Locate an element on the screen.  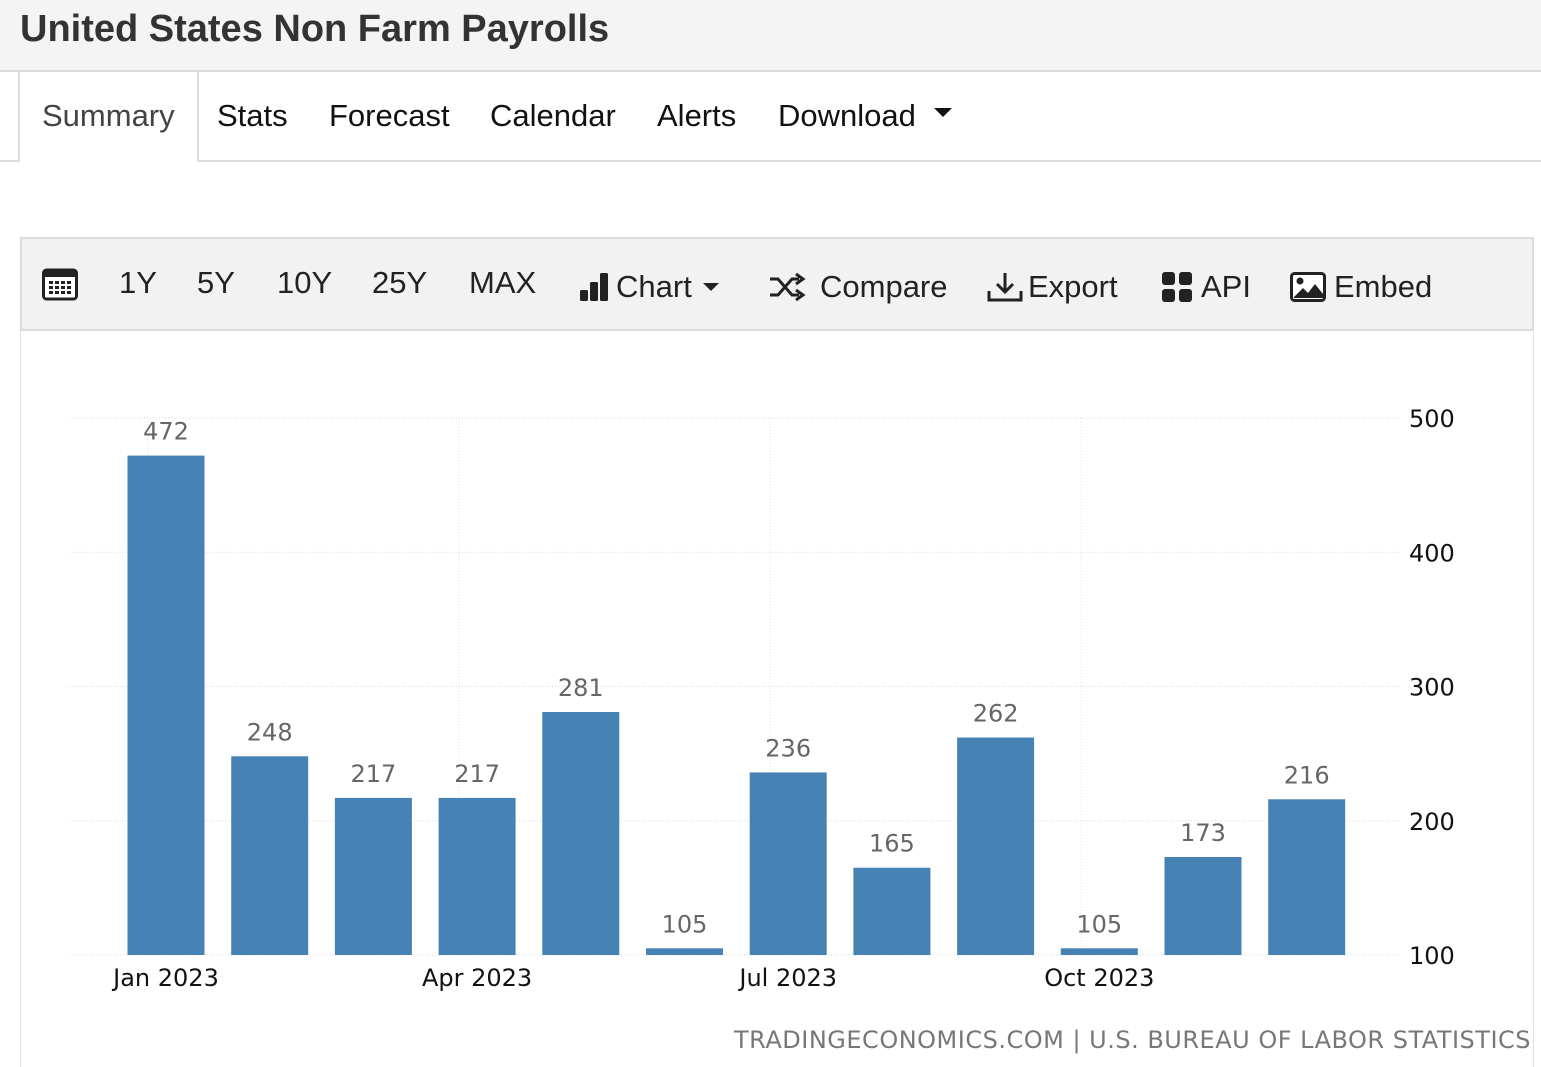
embed-label: Embed is located at coordinates (1383, 286).